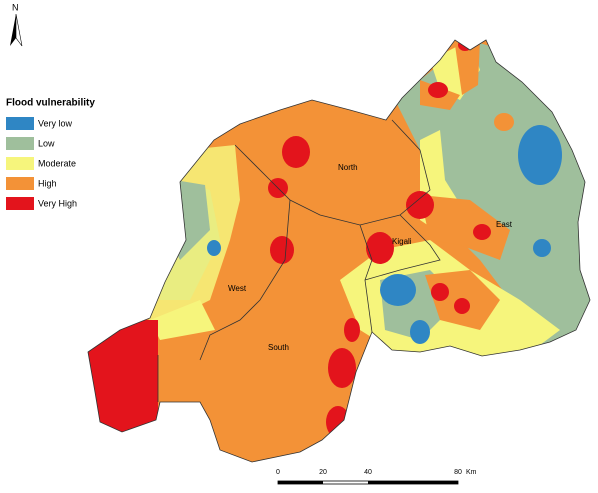 The image size is (598, 493). What do you see at coordinates (57, 203) in the screenshot?
I see `legend-label: Very High` at bounding box center [57, 203].